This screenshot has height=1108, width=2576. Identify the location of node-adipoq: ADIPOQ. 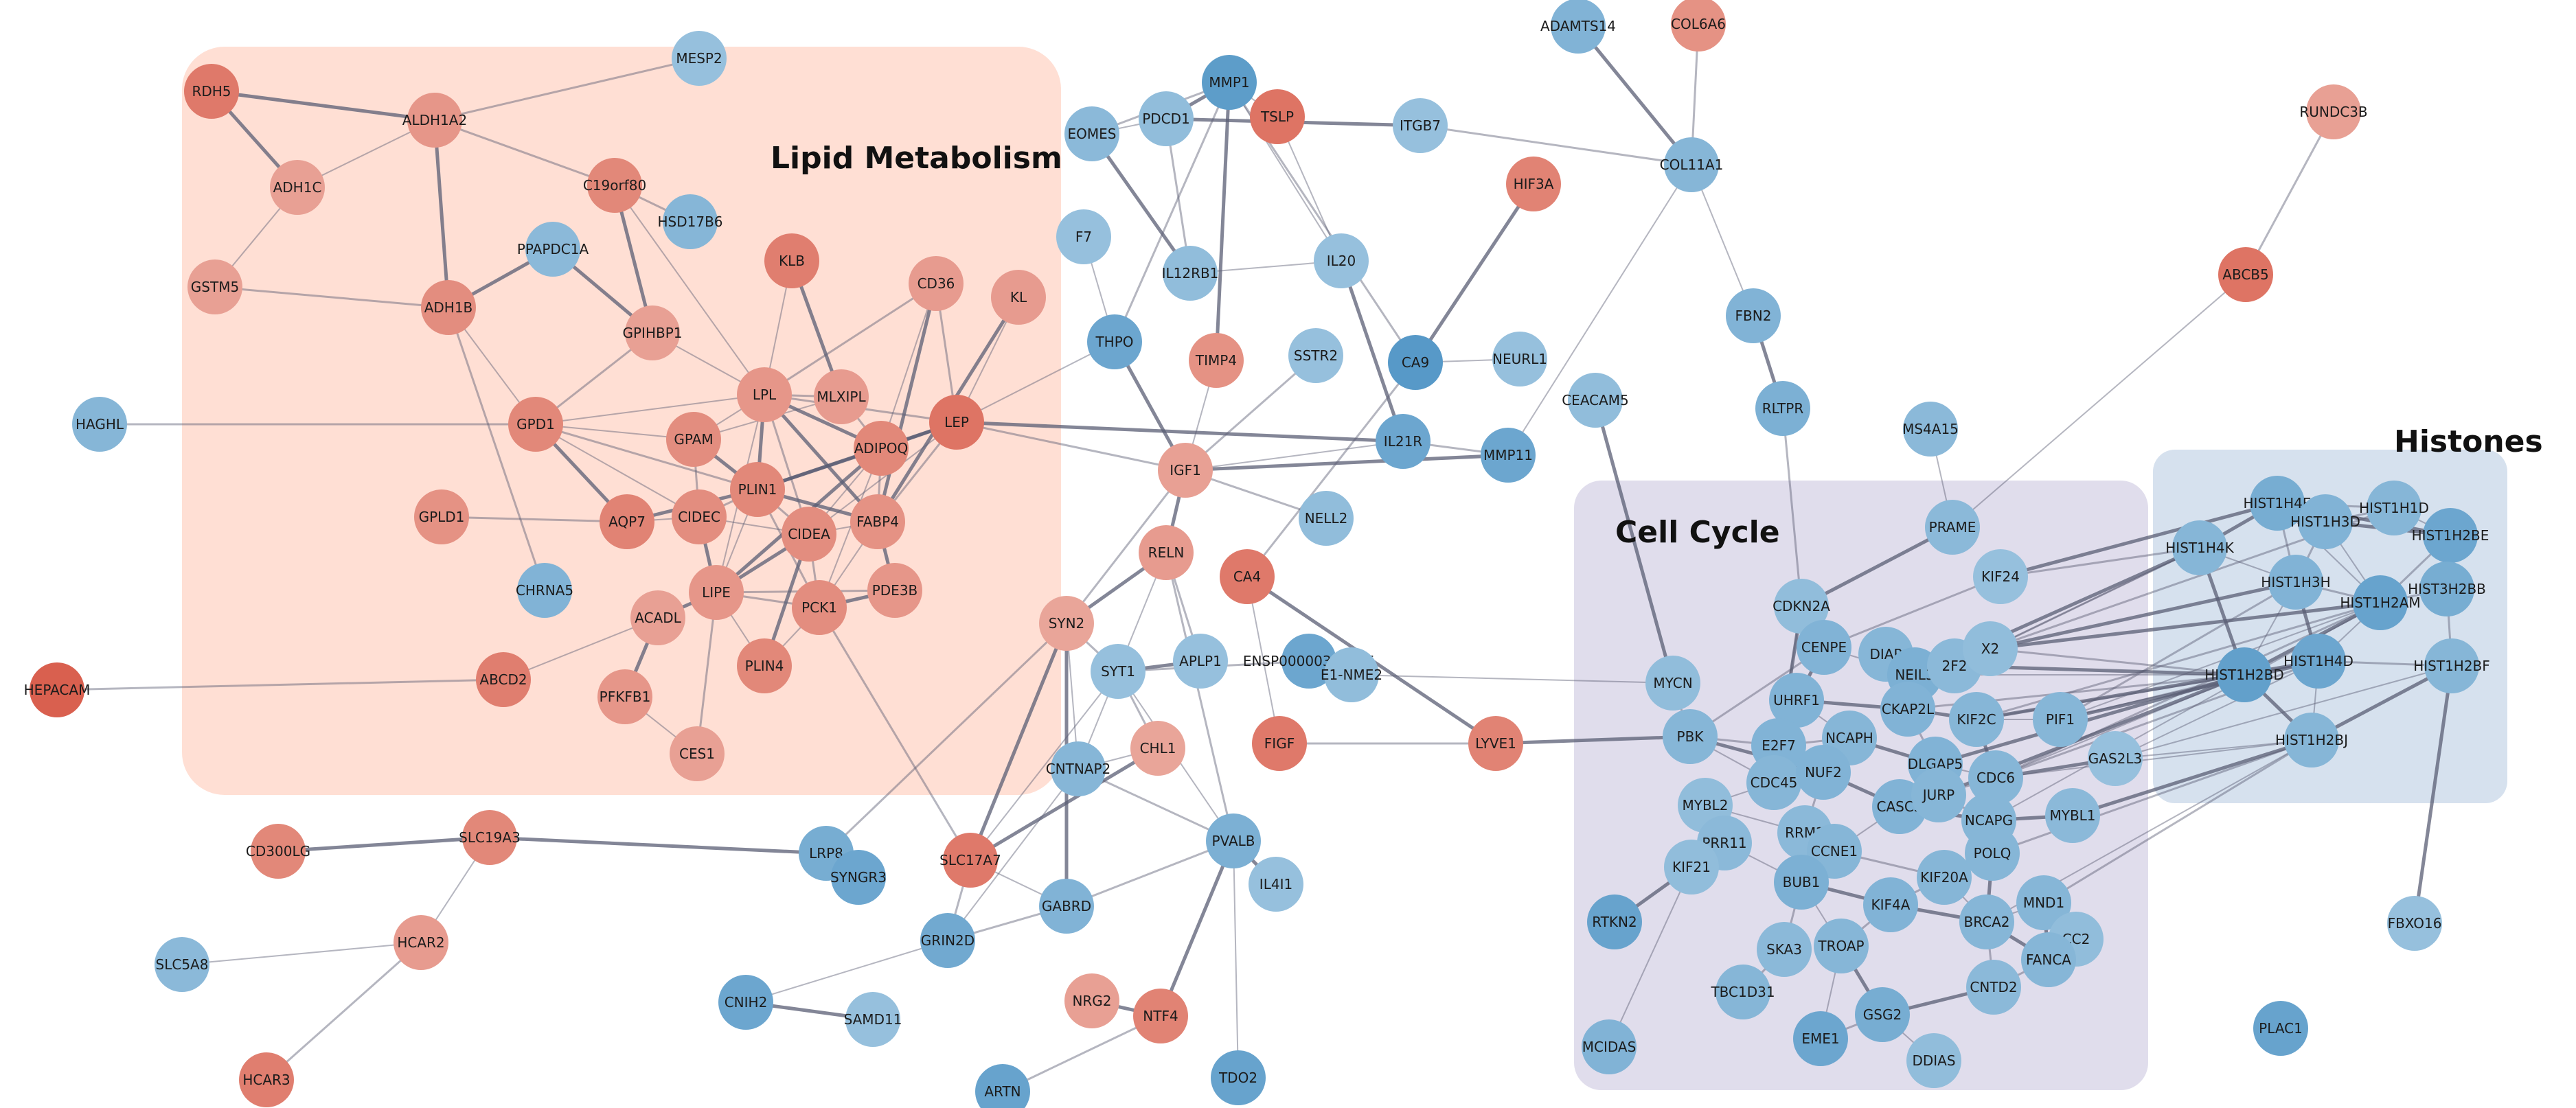
(881, 448).